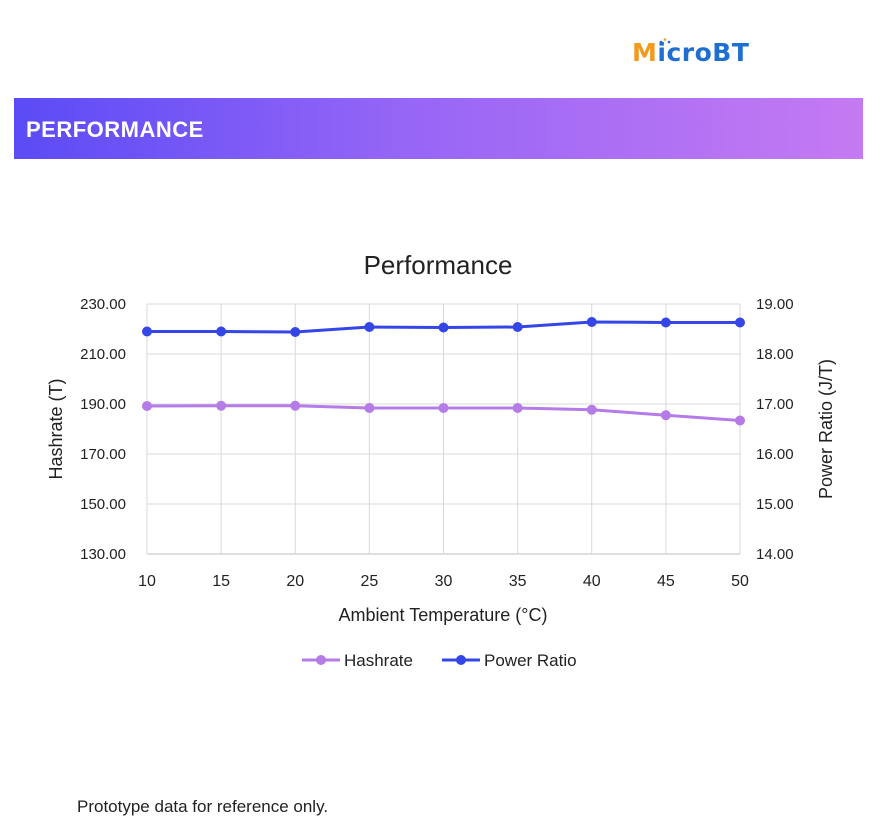 This screenshot has width=880, height=831. Describe the element at coordinates (103, 304) in the screenshot. I see `y-tick-label: 230.00` at that location.